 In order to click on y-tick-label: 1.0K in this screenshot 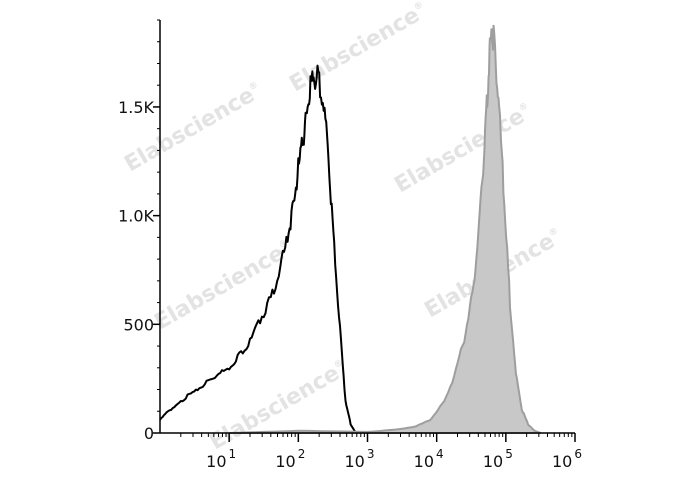, I will do `click(136, 216)`.